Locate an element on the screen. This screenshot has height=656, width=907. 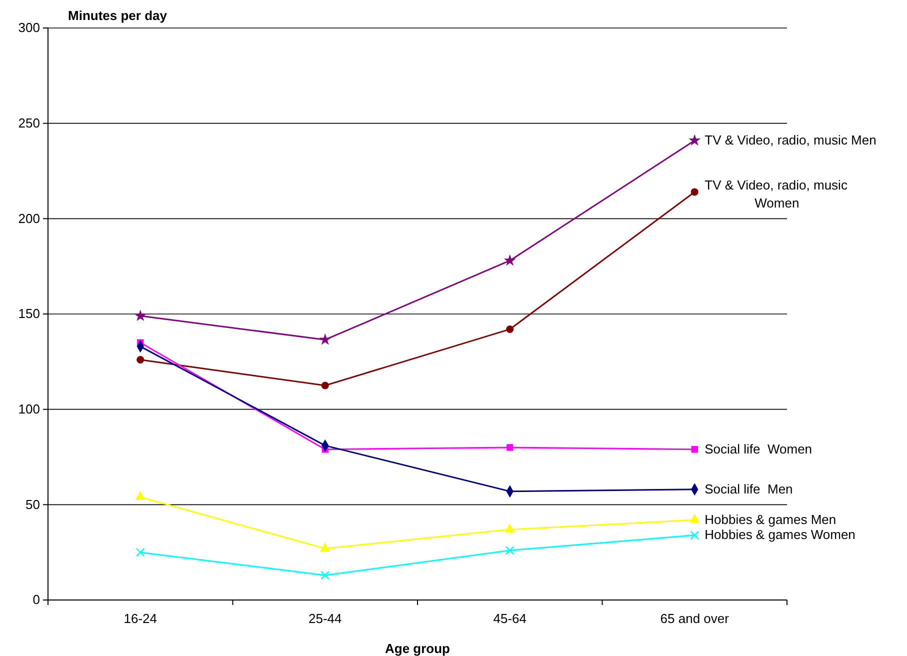
series-label: TV & Video, radio, music Men is located at coordinates (790, 140).